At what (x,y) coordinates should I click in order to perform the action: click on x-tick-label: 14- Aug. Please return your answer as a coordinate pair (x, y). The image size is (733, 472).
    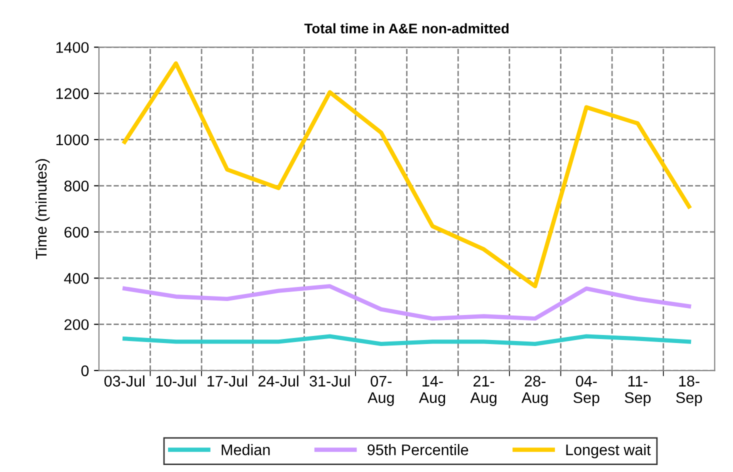
    Looking at the image, I should click on (432, 391).